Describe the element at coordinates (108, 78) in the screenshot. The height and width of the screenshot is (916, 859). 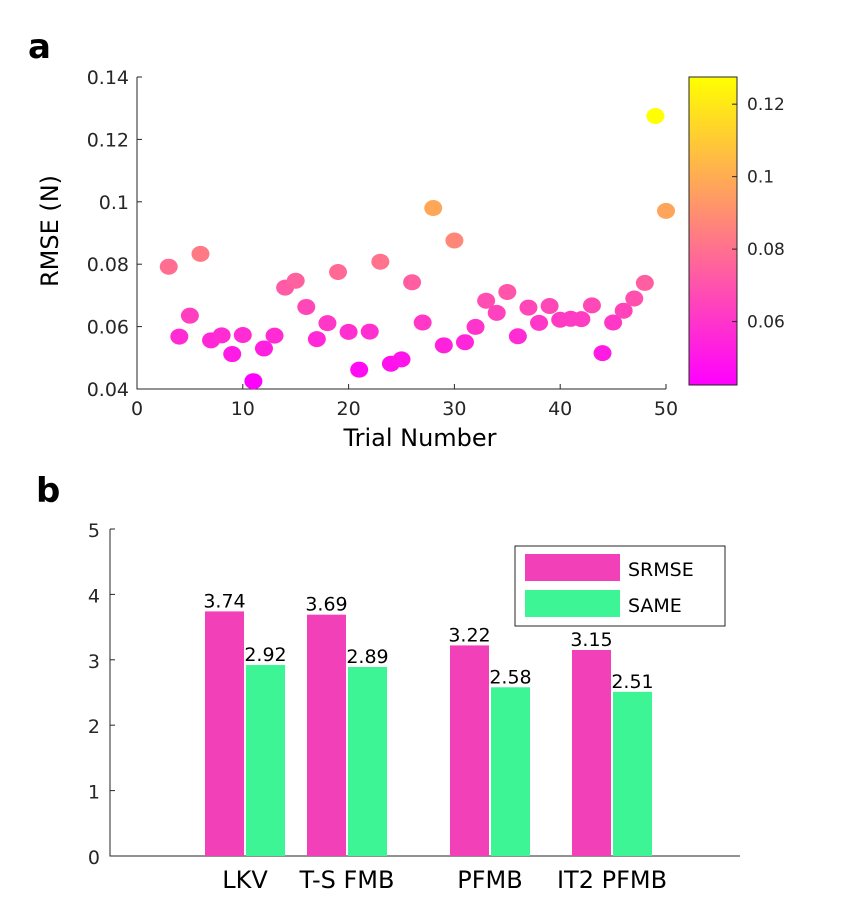
I see `scatter-y-tick-label: 0.14` at that location.